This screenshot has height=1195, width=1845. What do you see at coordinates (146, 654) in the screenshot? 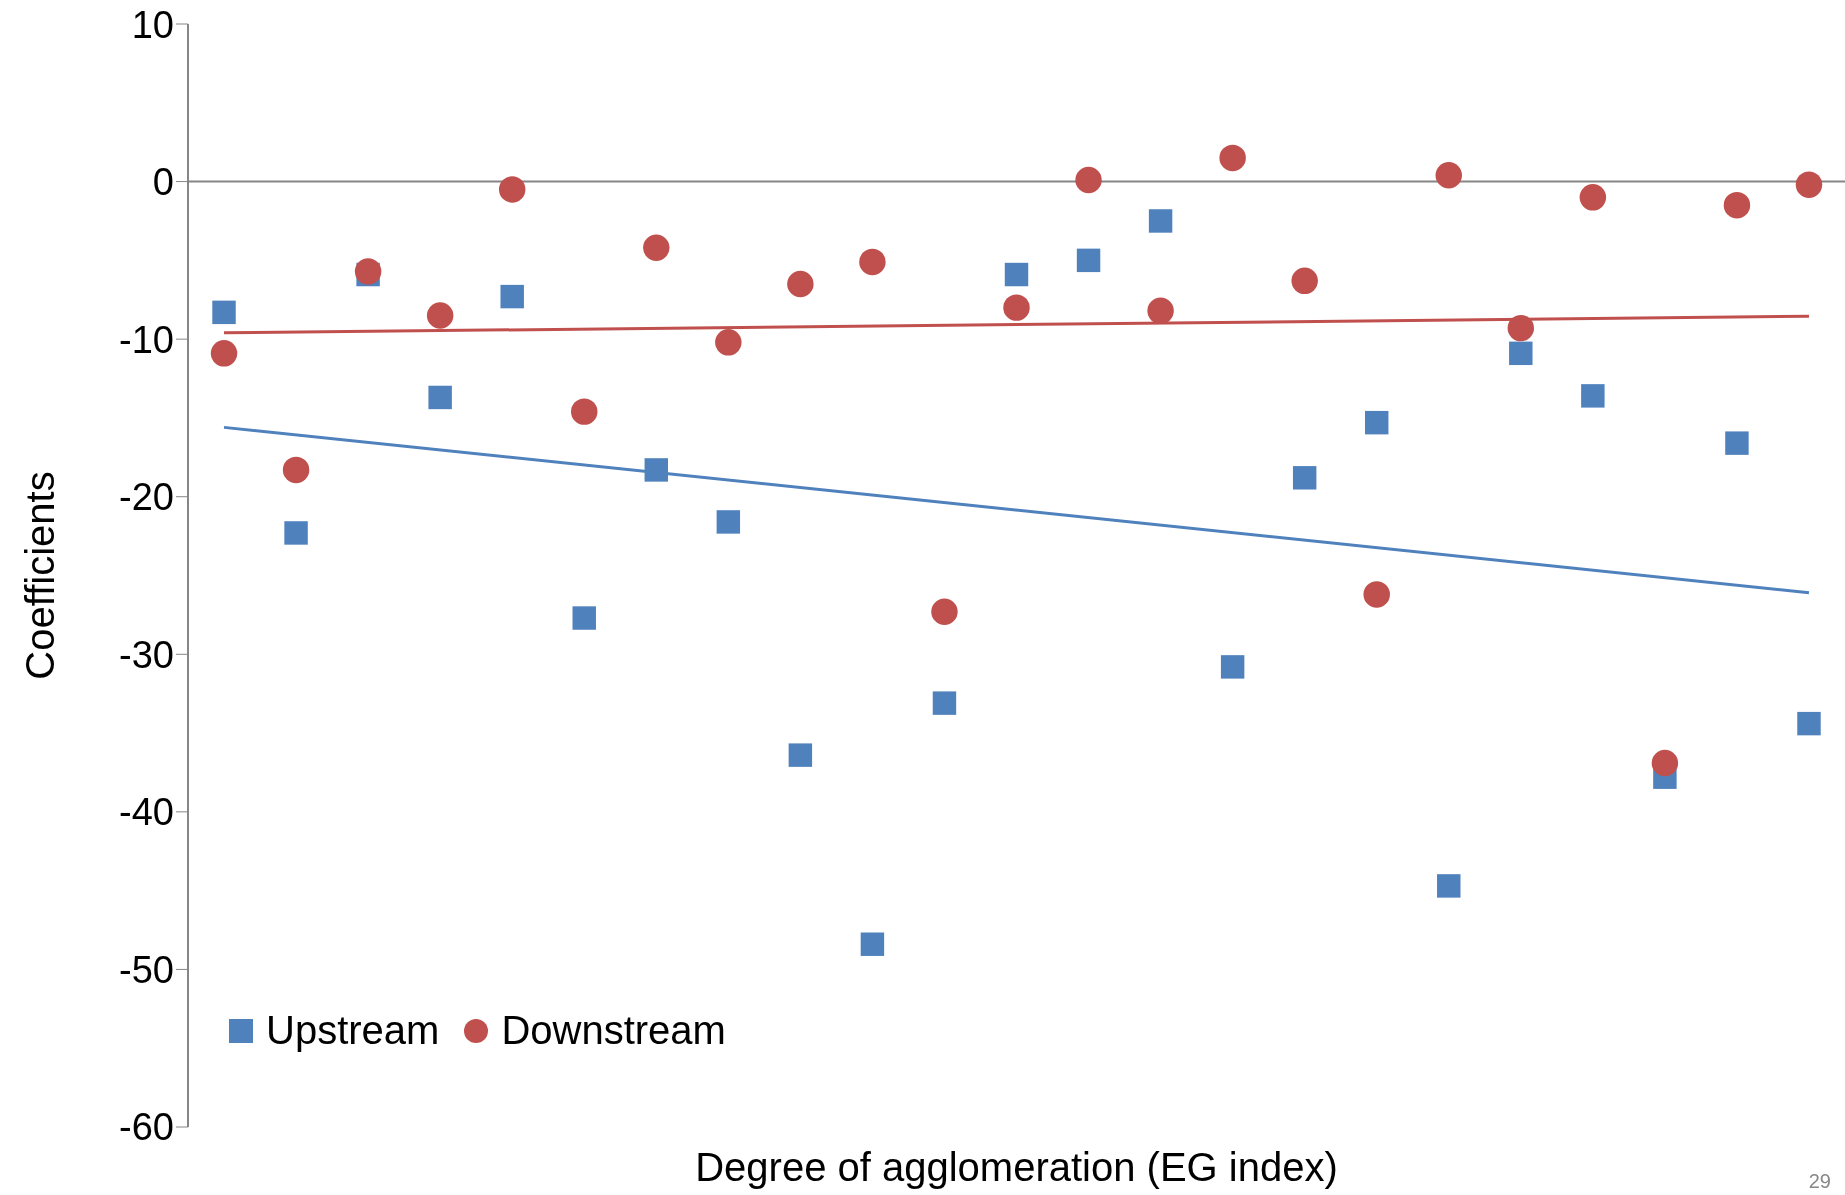
I see `y-tick-label: -30` at bounding box center [146, 654].